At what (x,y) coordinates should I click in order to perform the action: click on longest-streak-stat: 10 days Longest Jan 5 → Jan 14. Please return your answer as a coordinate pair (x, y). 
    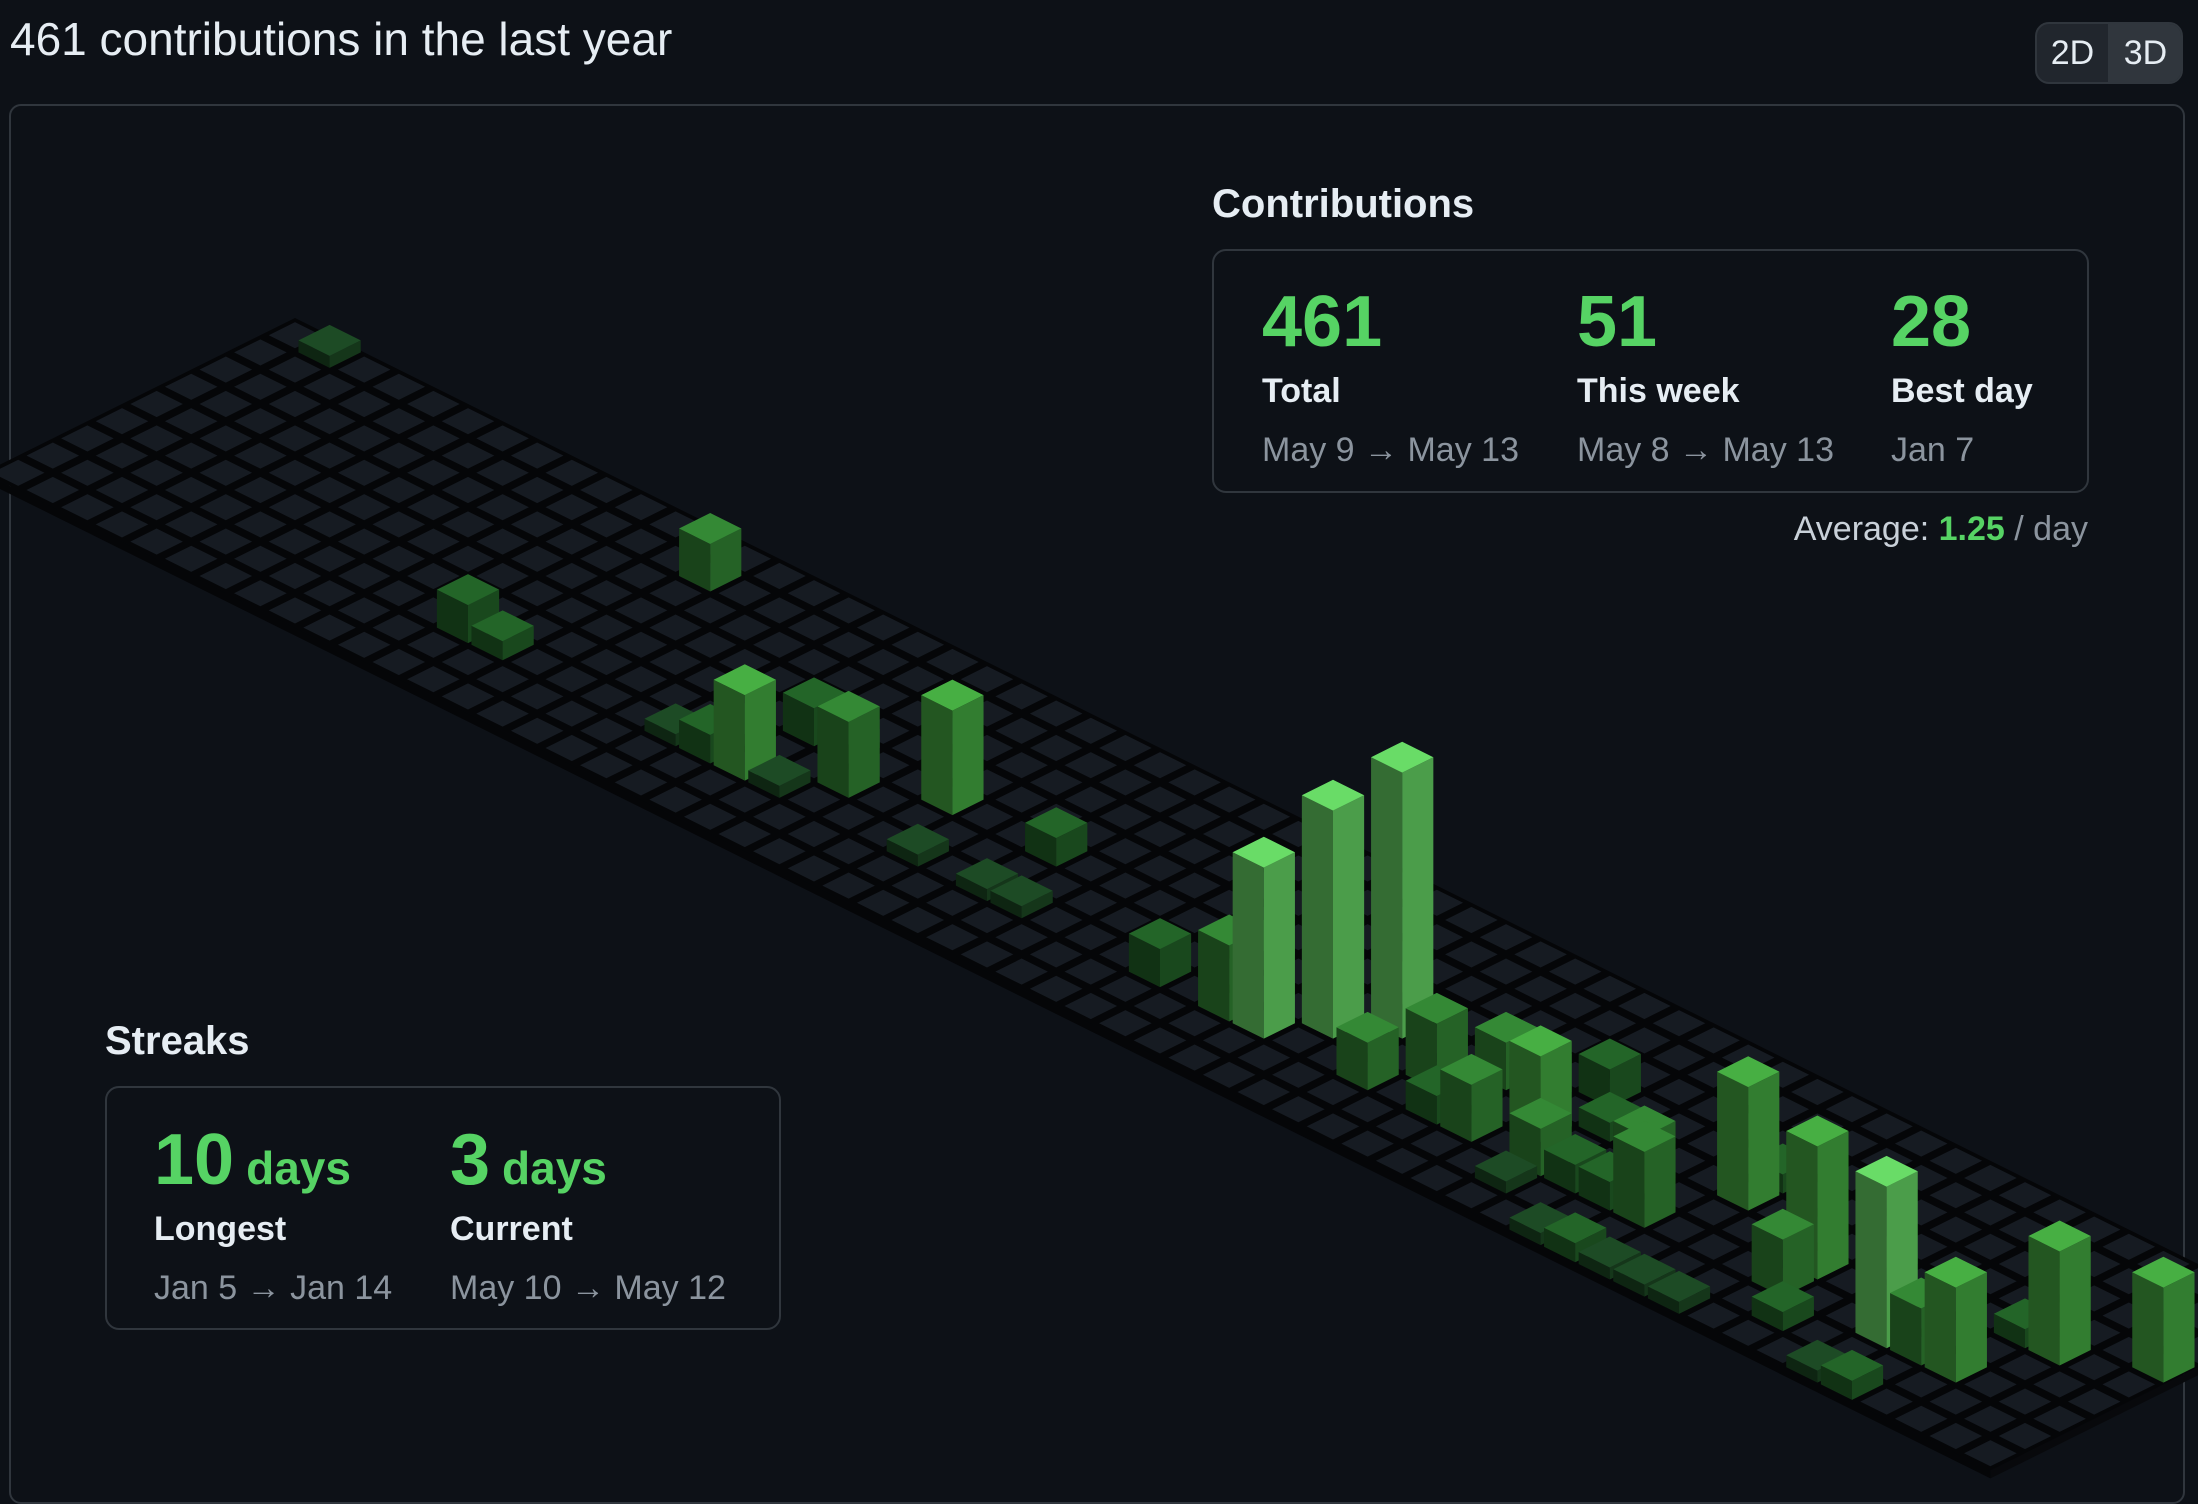
    Looking at the image, I should click on (273, 1216).